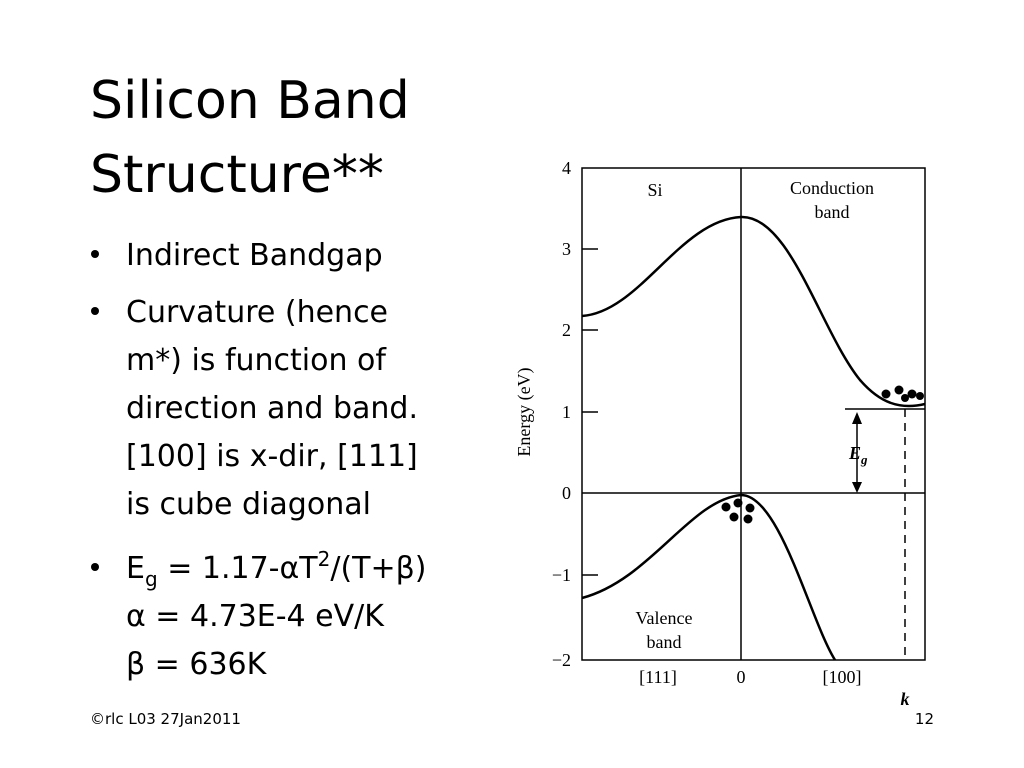 The height and width of the screenshot is (768, 1024). What do you see at coordinates (197, 664) in the screenshot?
I see `bullet-text: β = 636K` at bounding box center [197, 664].